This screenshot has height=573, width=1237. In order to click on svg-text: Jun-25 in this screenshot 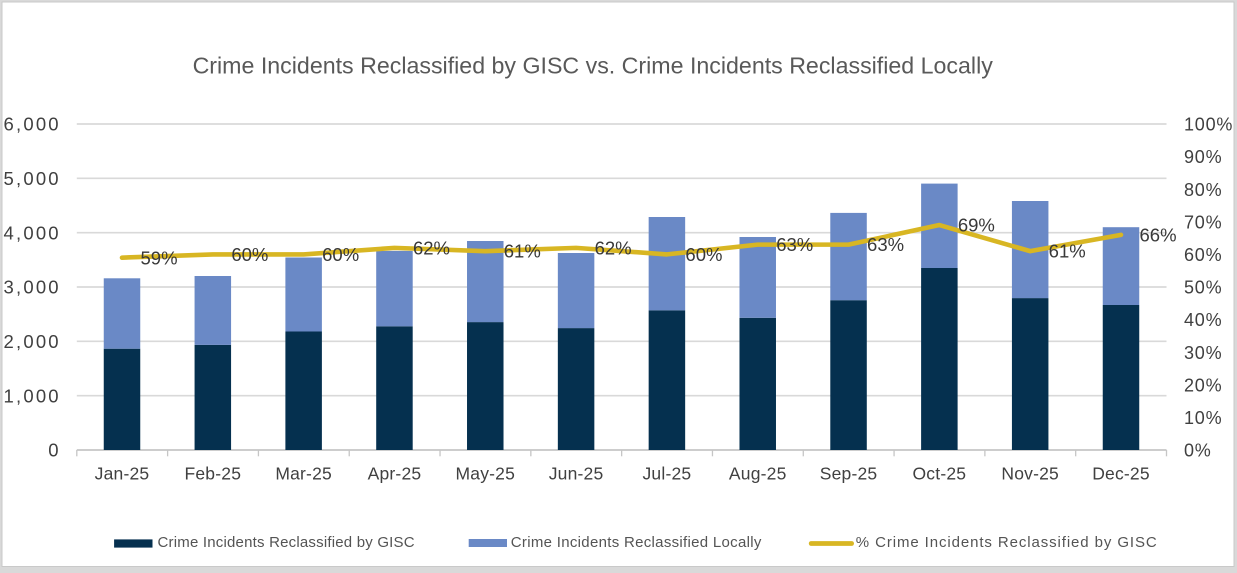, I will do `click(576, 473)`.